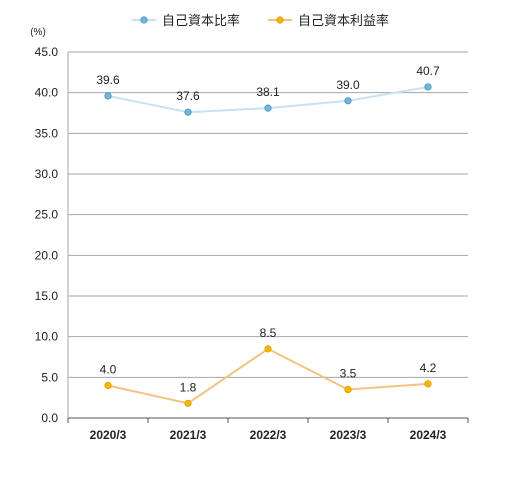  I want to click on legend-label: 自己資本利益率, so click(343, 21).